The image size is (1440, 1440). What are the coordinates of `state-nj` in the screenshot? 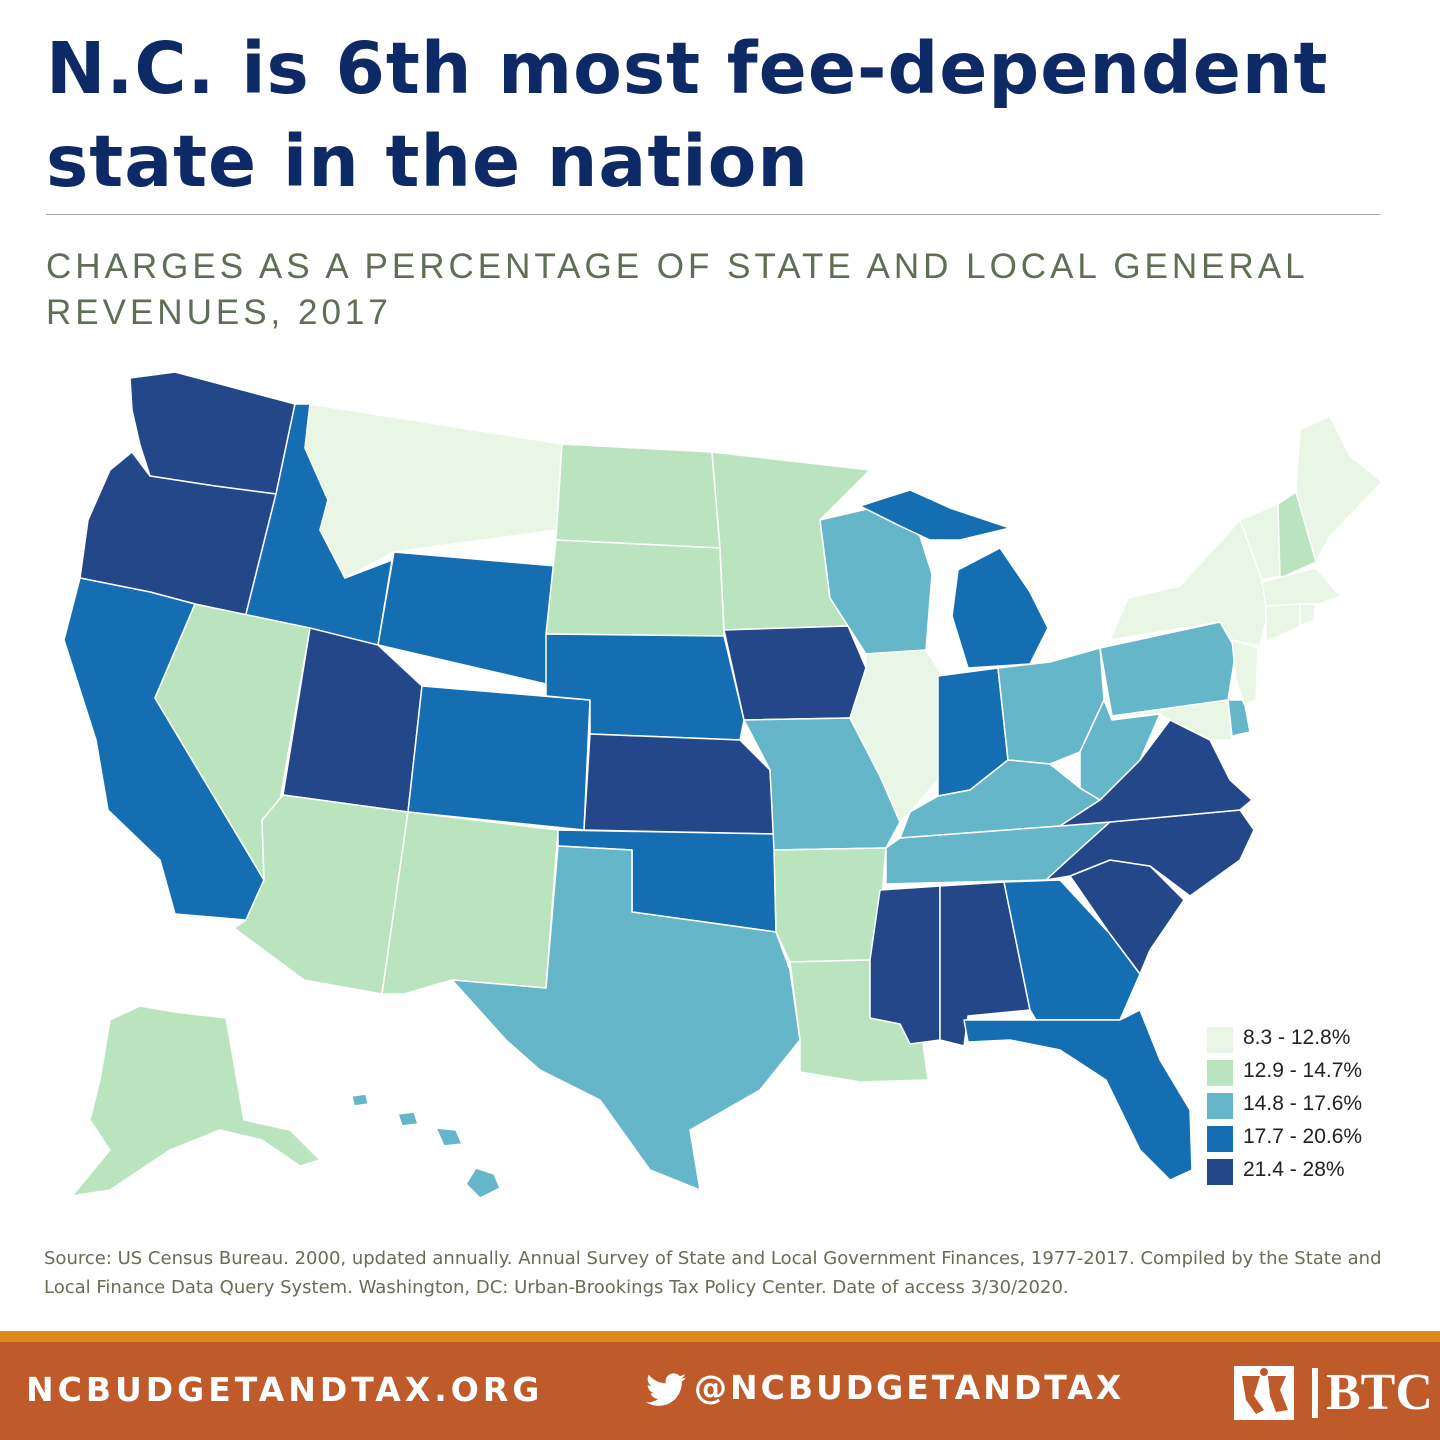 It's located at (1245, 672).